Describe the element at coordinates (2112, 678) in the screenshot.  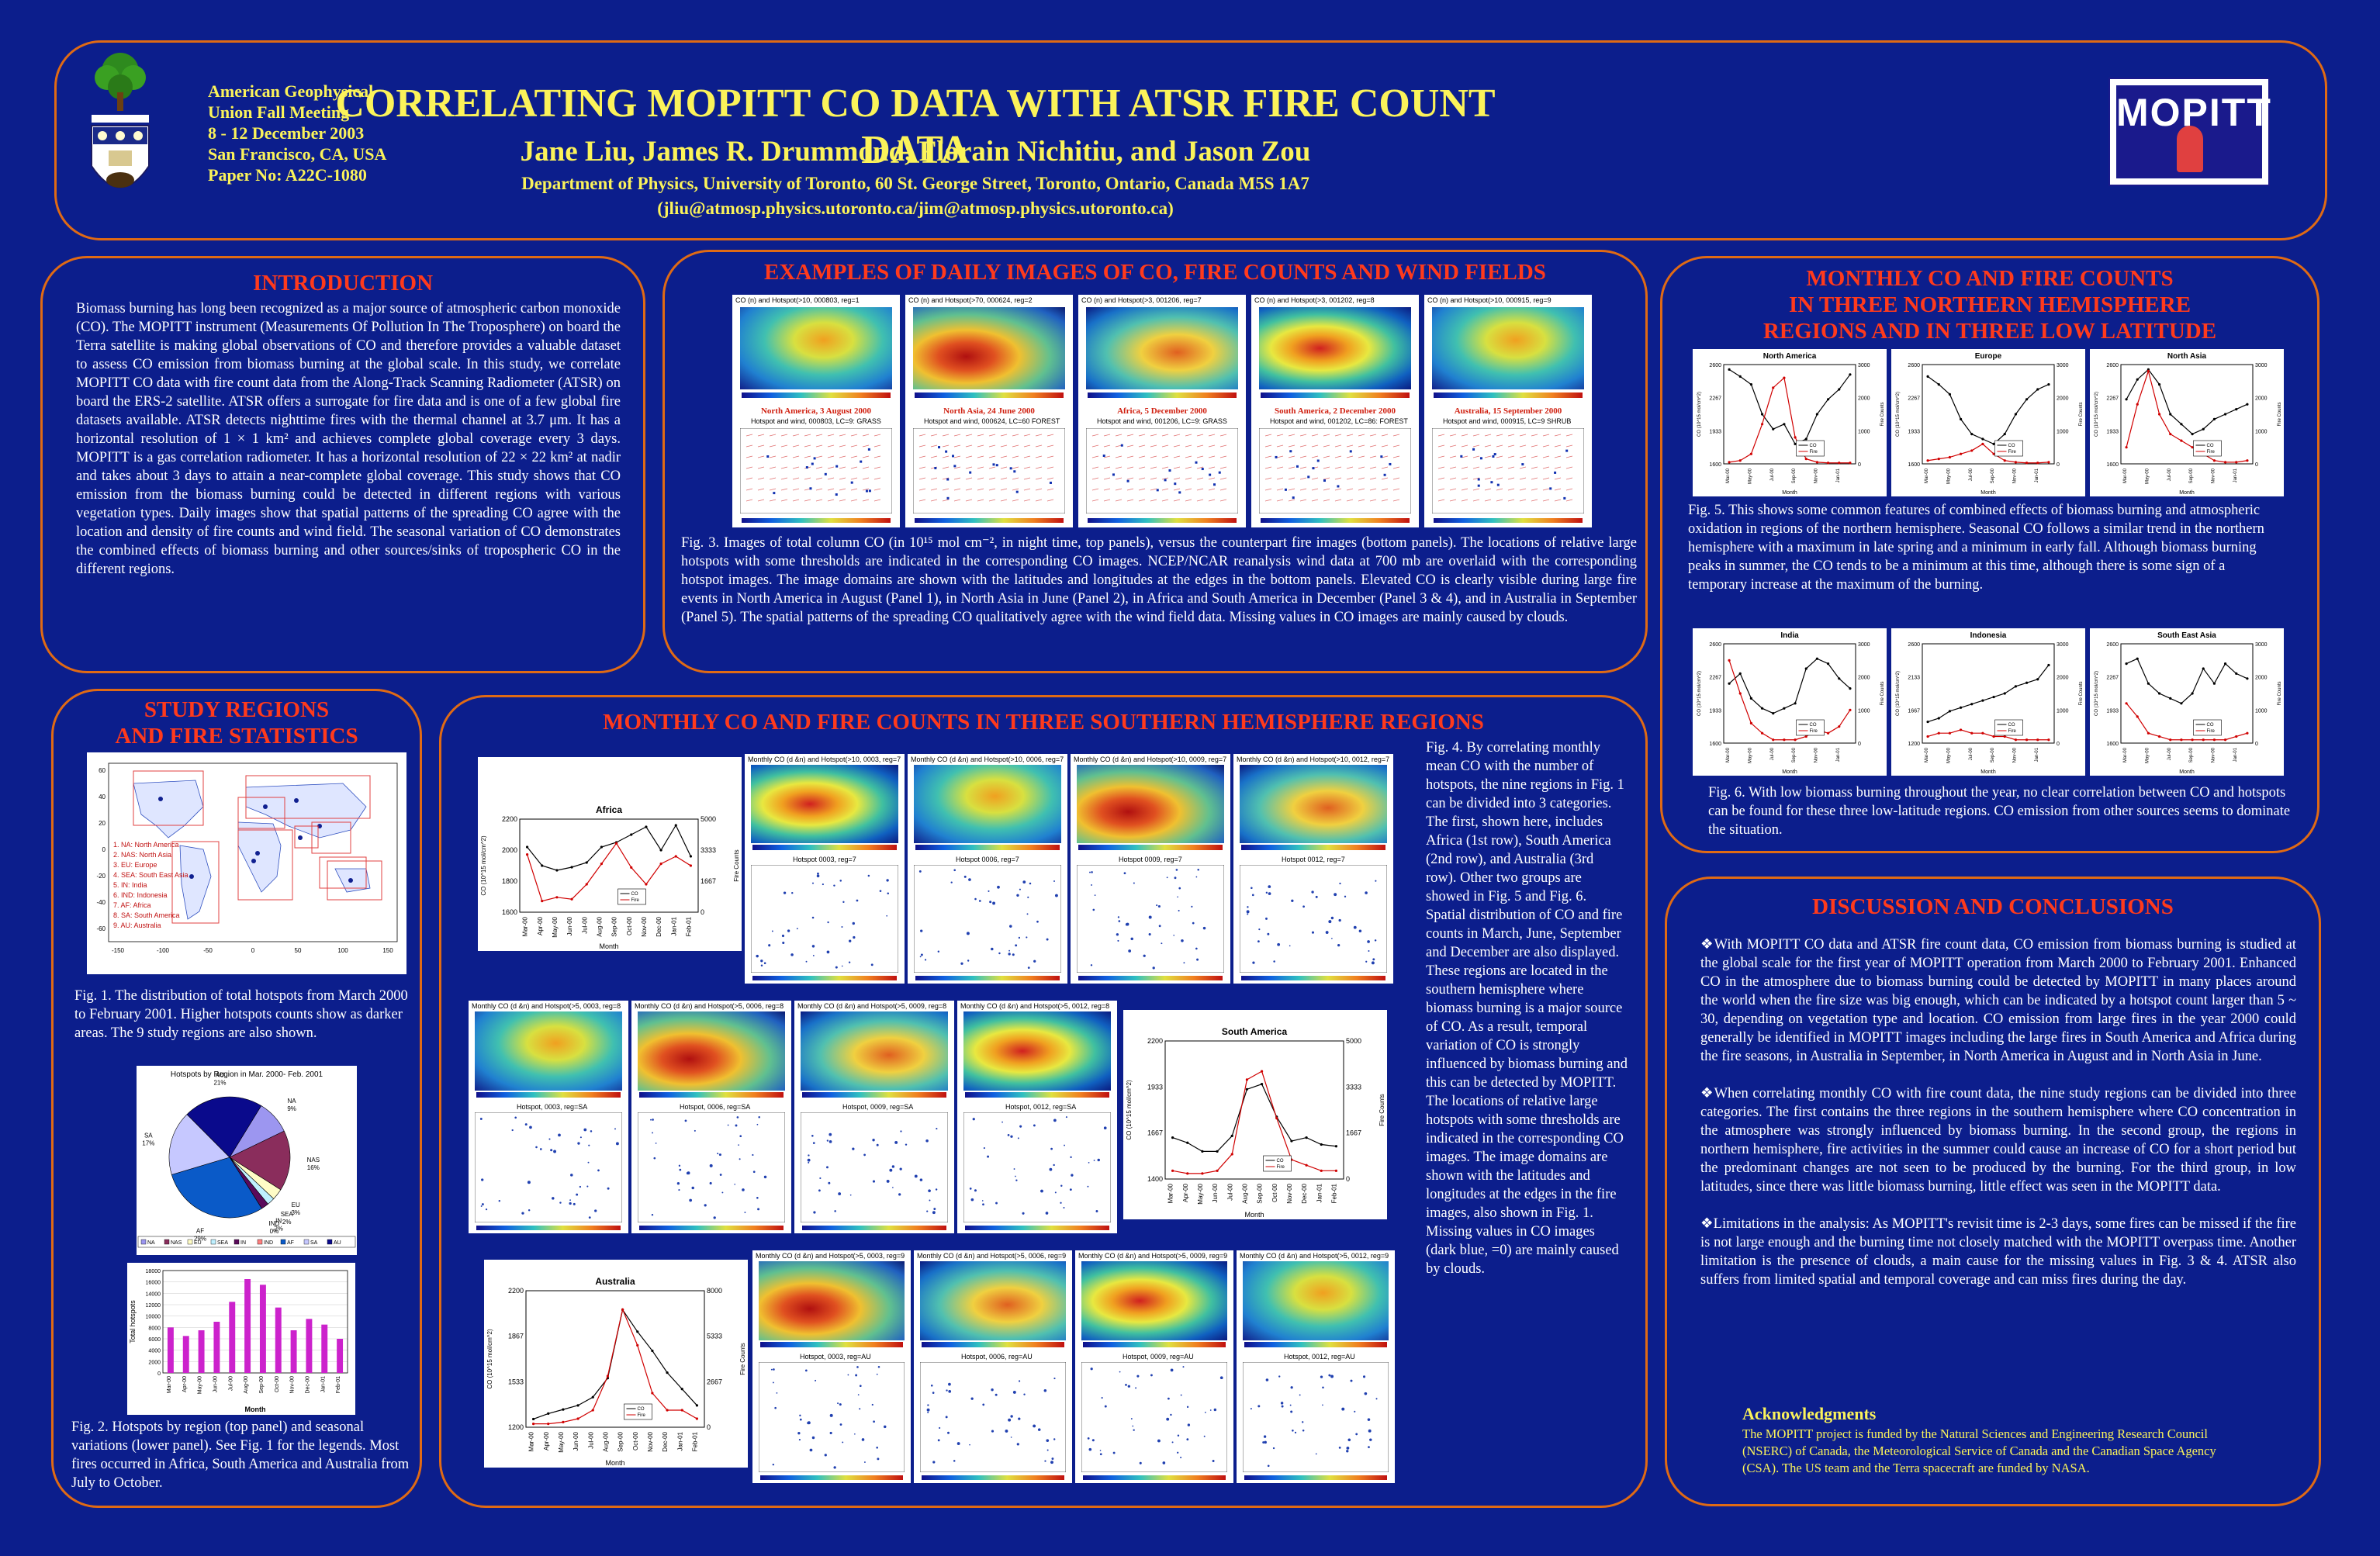
I see `y-tick-label: 2267` at that location.